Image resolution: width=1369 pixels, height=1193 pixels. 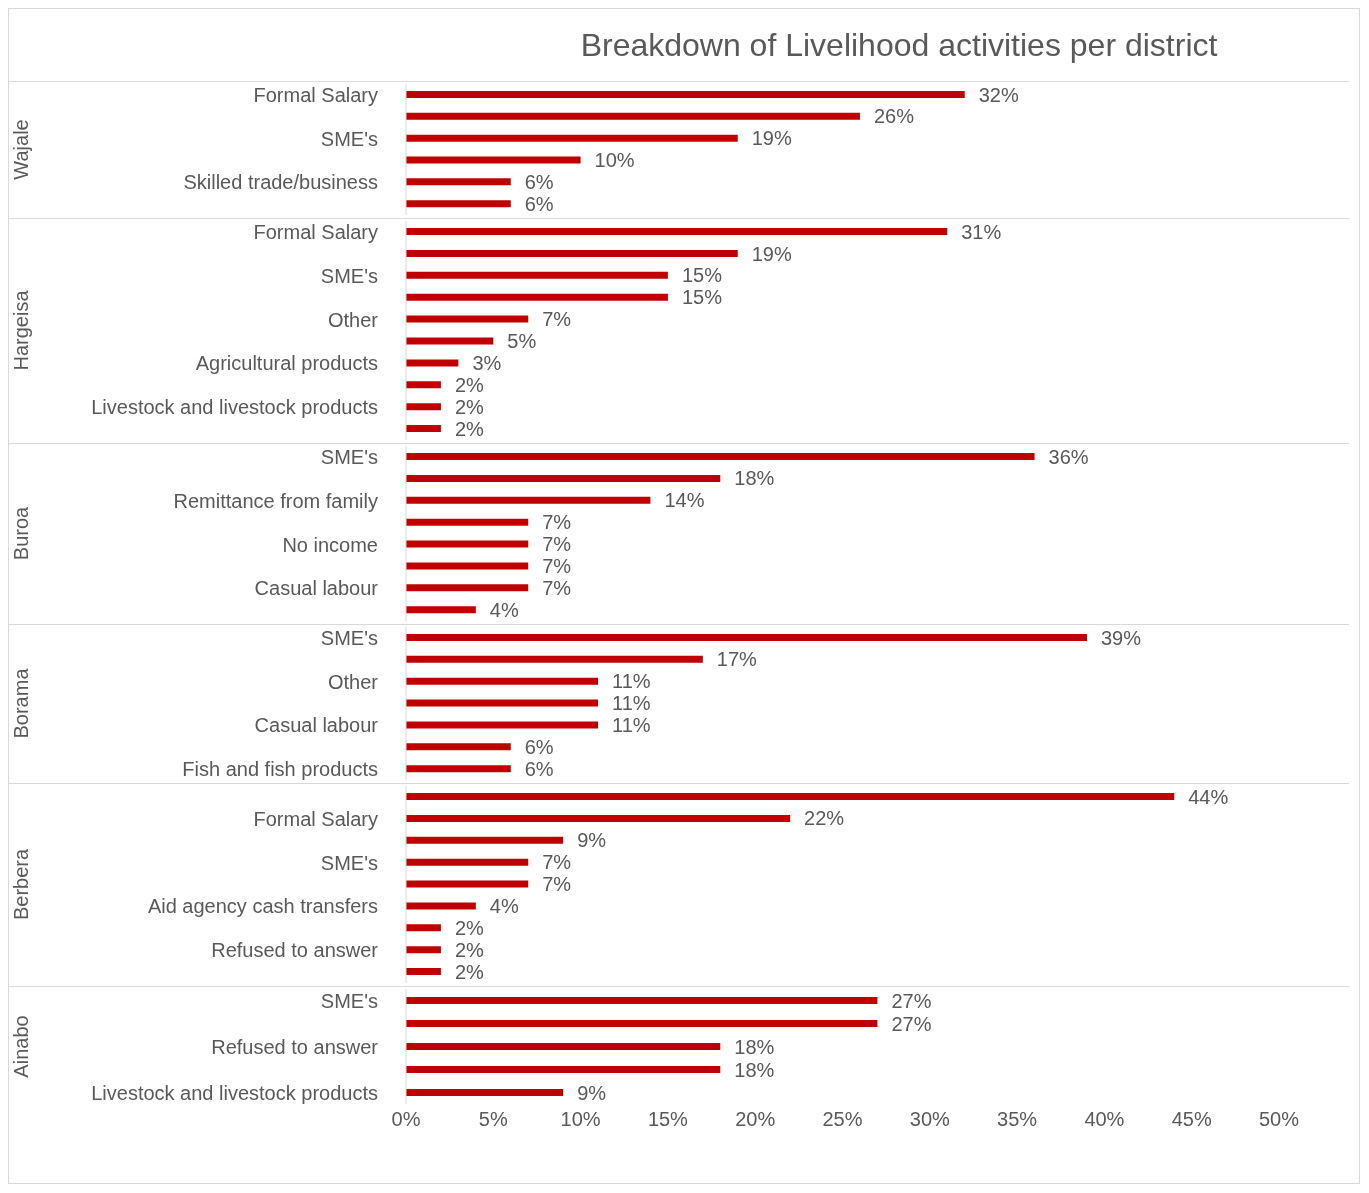 What do you see at coordinates (262, 906) in the screenshot?
I see `y-tick-label: Aid agency cash transfers` at bounding box center [262, 906].